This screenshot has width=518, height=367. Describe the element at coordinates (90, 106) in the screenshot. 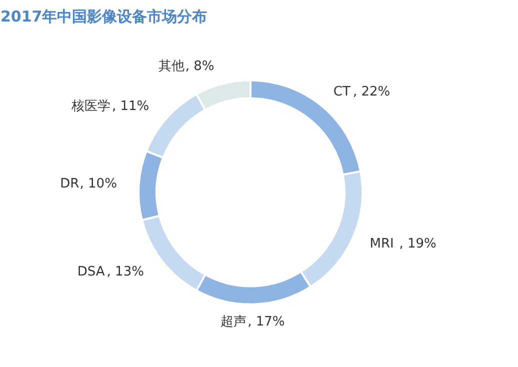

I see `slice-label: 核医学` at that location.